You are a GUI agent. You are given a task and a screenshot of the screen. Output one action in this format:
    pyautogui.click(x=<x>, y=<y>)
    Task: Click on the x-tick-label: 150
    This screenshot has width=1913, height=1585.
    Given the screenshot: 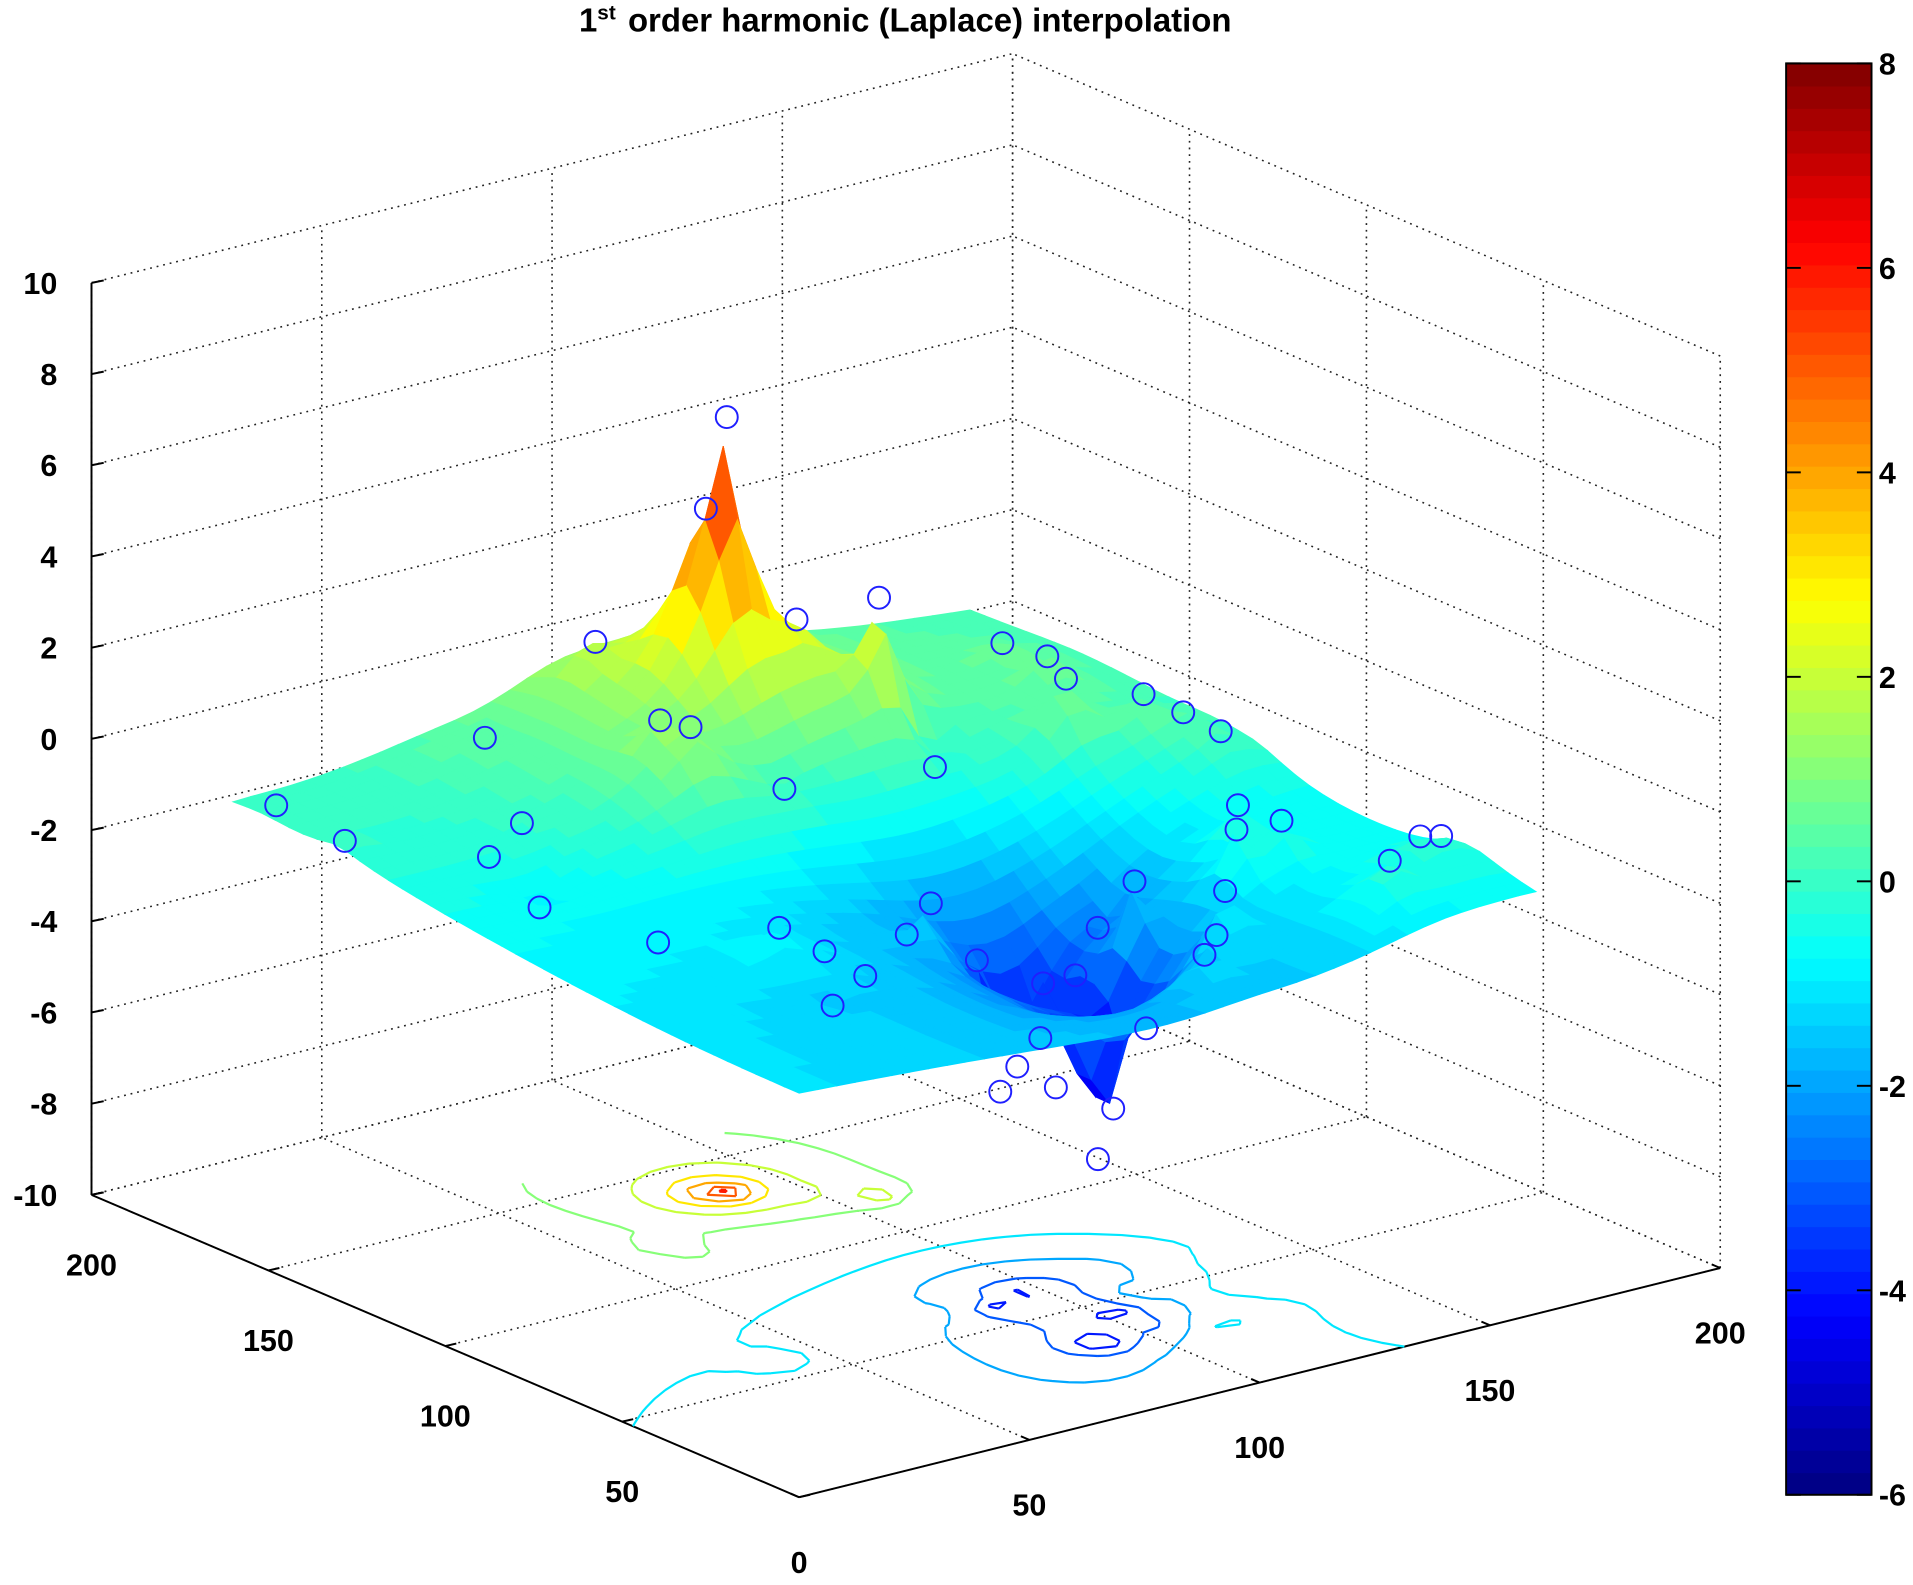 What is the action you would take?
    pyautogui.click(x=1490, y=1391)
    